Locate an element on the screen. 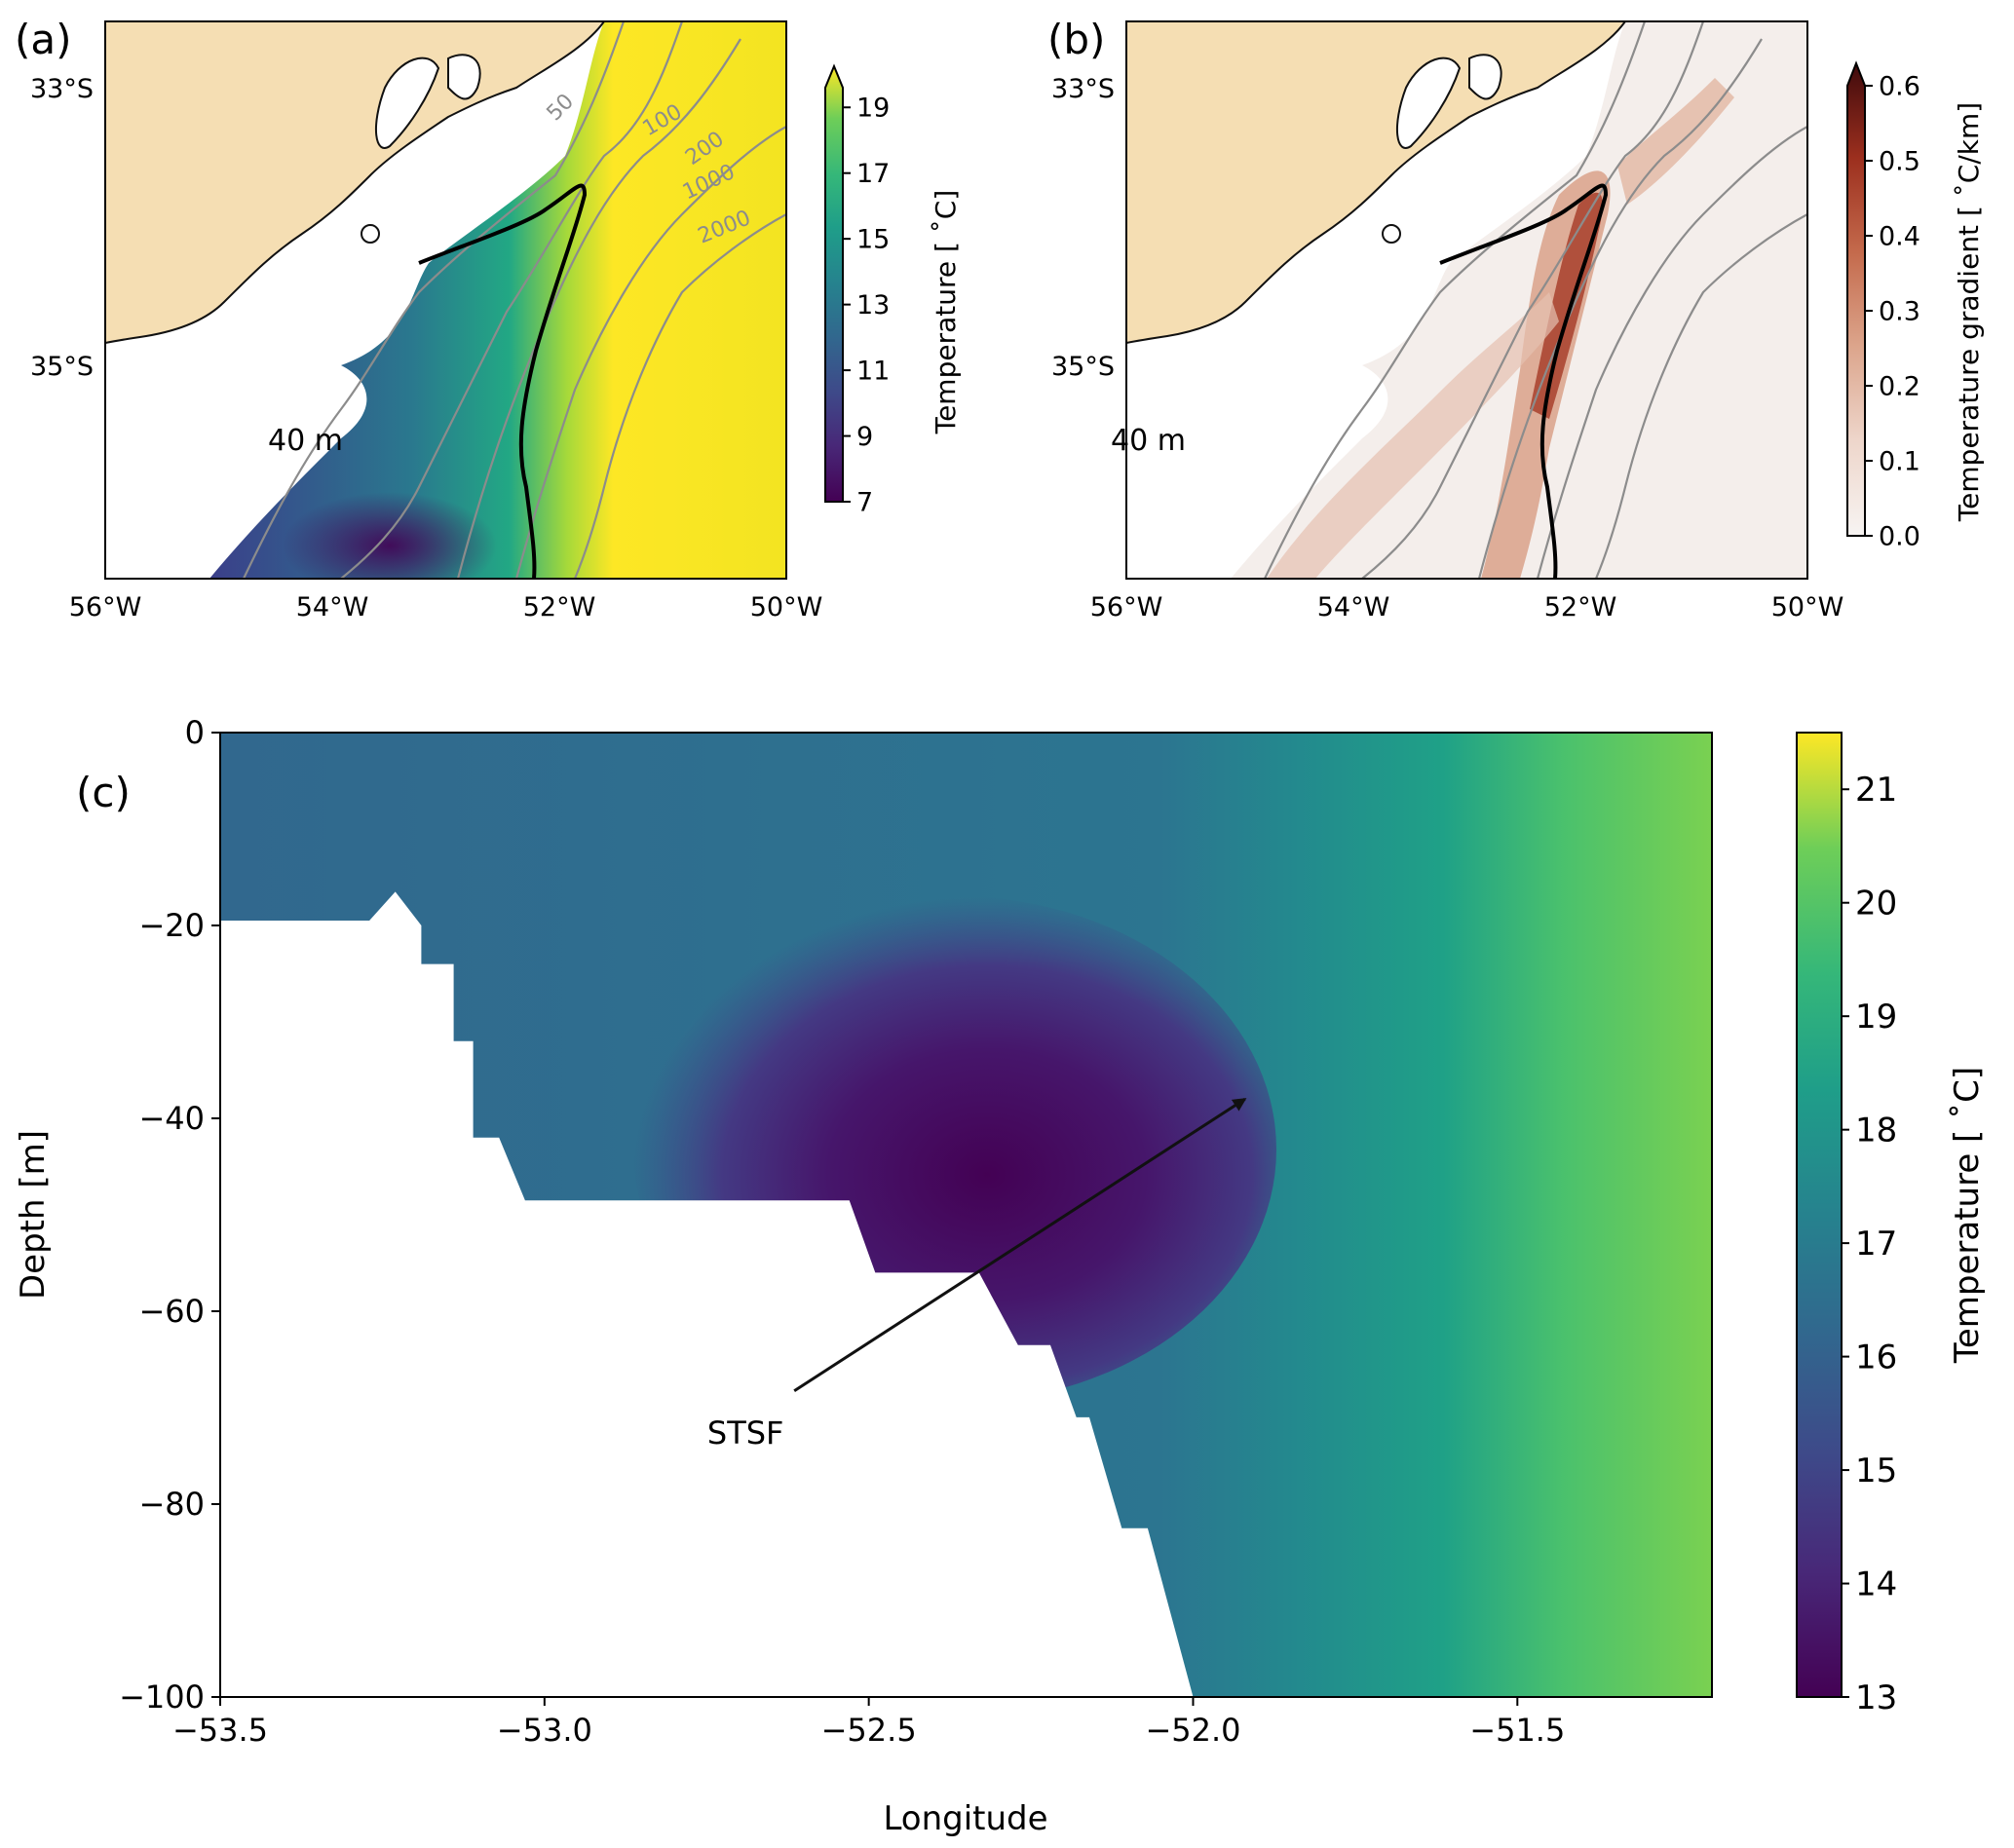 The width and height of the screenshot is (2014, 1848). panel-a-colorbar-tick-label-2: 15 is located at coordinates (873, 240).